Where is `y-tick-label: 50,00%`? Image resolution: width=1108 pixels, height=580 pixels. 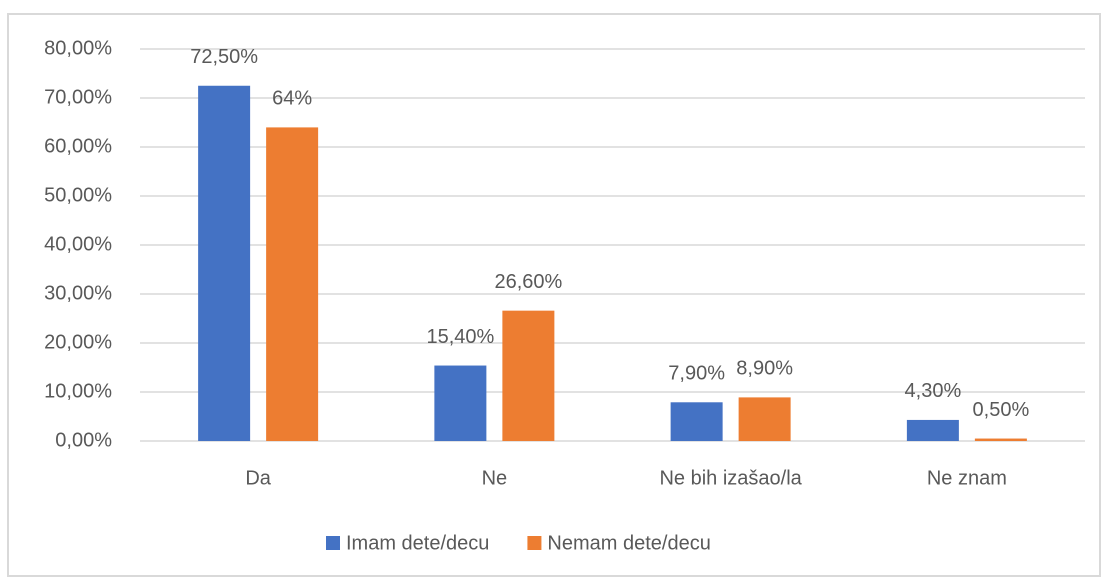 y-tick-label: 50,00% is located at coordinates (78, 195).